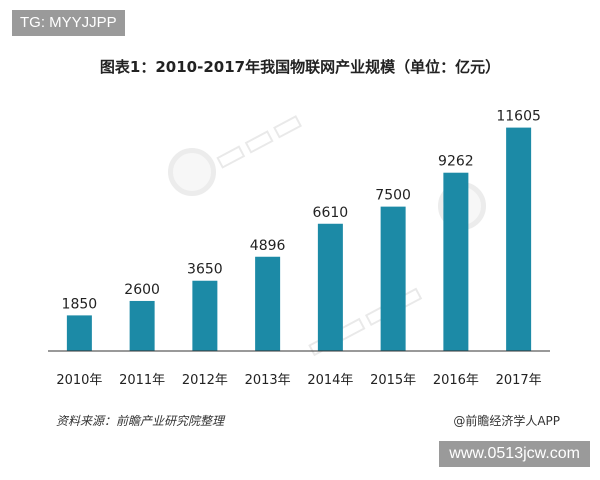 The height and width of the screenshot is (480, 600). Describe the element at coordinates (268, 380) in the screenshot. I see `category-label: 2013年` at that location.